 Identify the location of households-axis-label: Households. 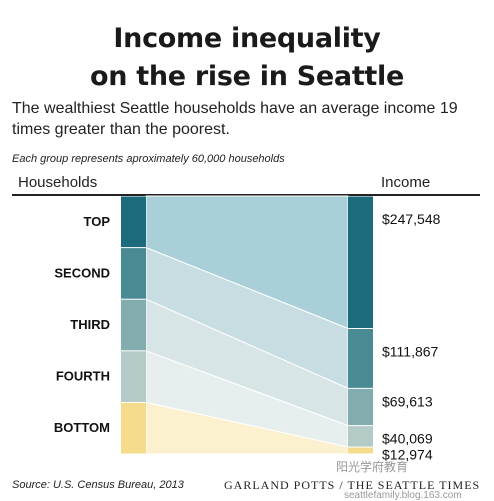
(58, 182).